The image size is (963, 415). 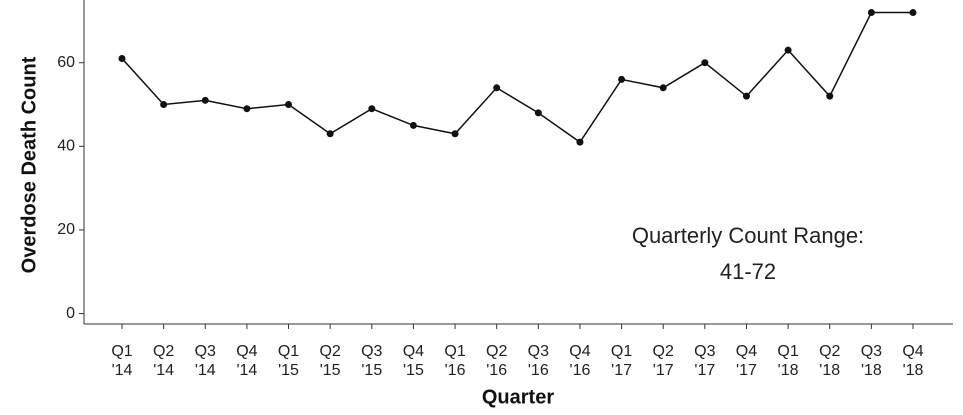 I want to click on x-tick-label: Q1'16, so click(x=454, y=361).